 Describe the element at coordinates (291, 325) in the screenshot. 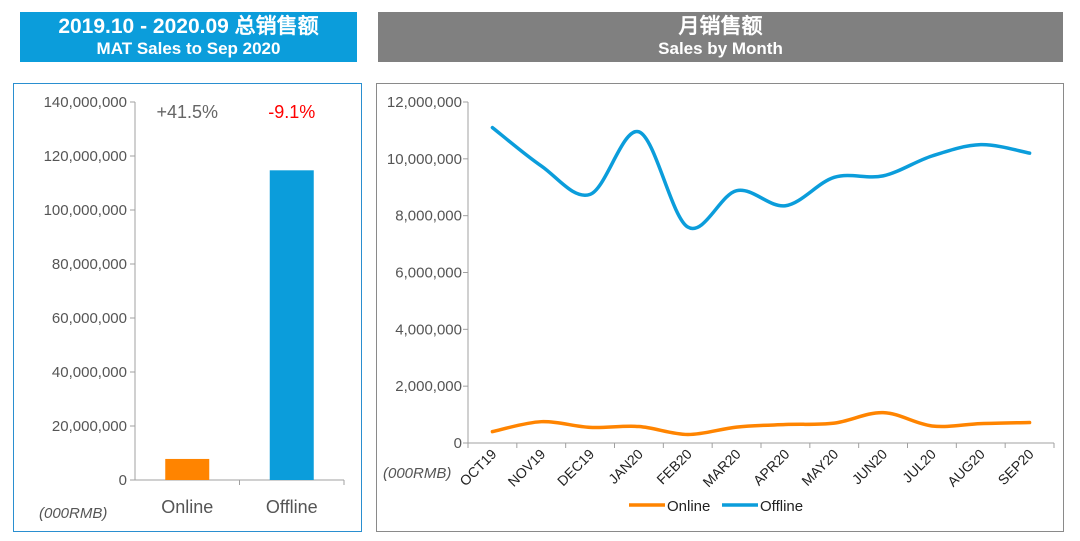

I see `bar-offline` at that location.